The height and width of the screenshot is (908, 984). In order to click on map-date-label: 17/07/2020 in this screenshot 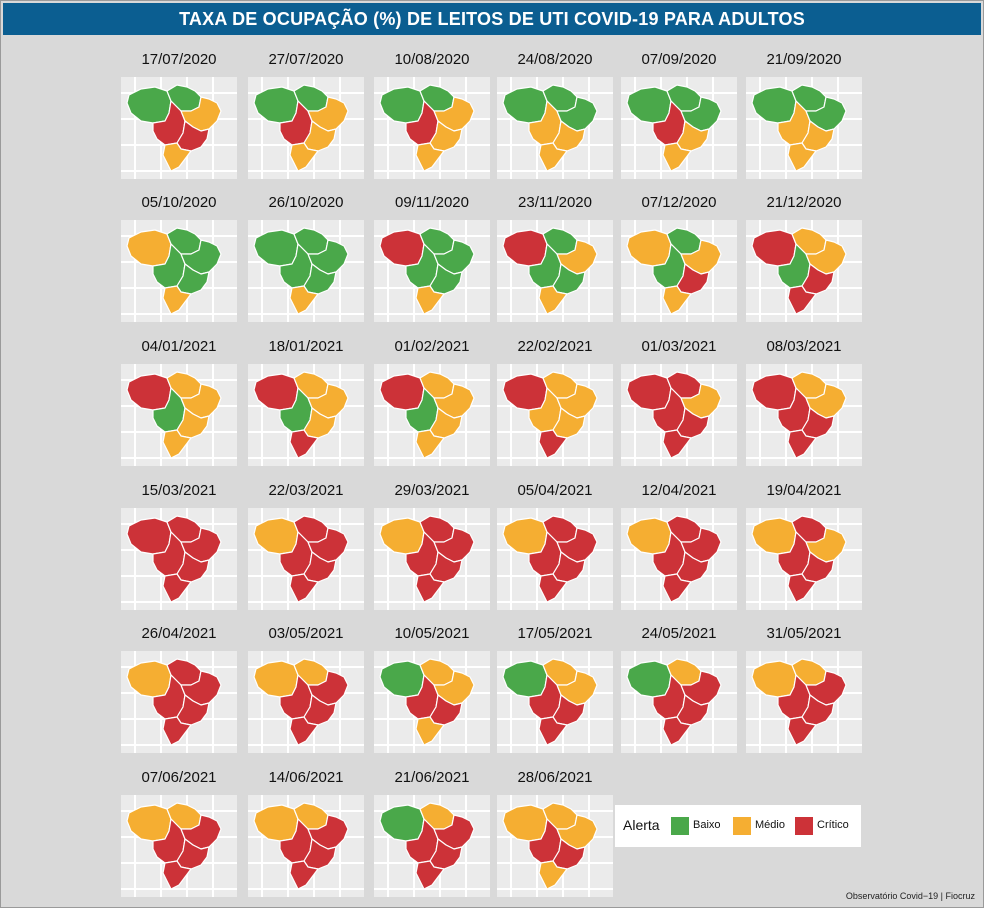, I will do `click(179, 59)`.